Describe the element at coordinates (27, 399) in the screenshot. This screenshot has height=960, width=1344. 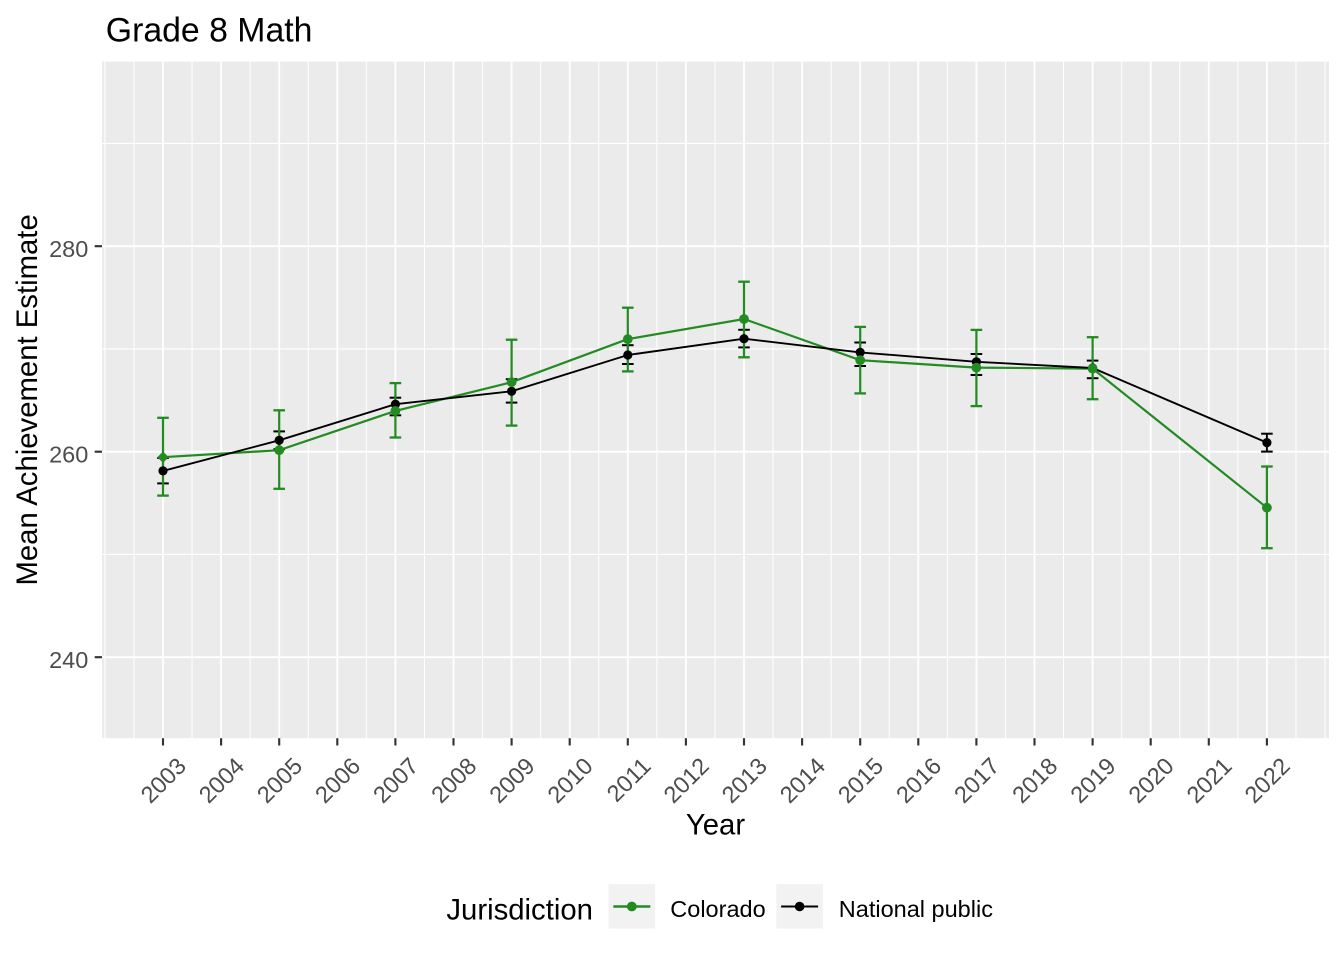
I see `svg-text: Mean Achievement Estimate` at that location.